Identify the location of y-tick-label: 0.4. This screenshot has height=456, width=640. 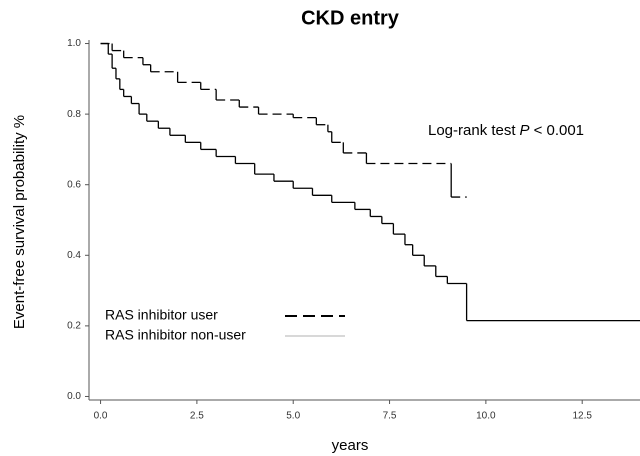
(74, 255).